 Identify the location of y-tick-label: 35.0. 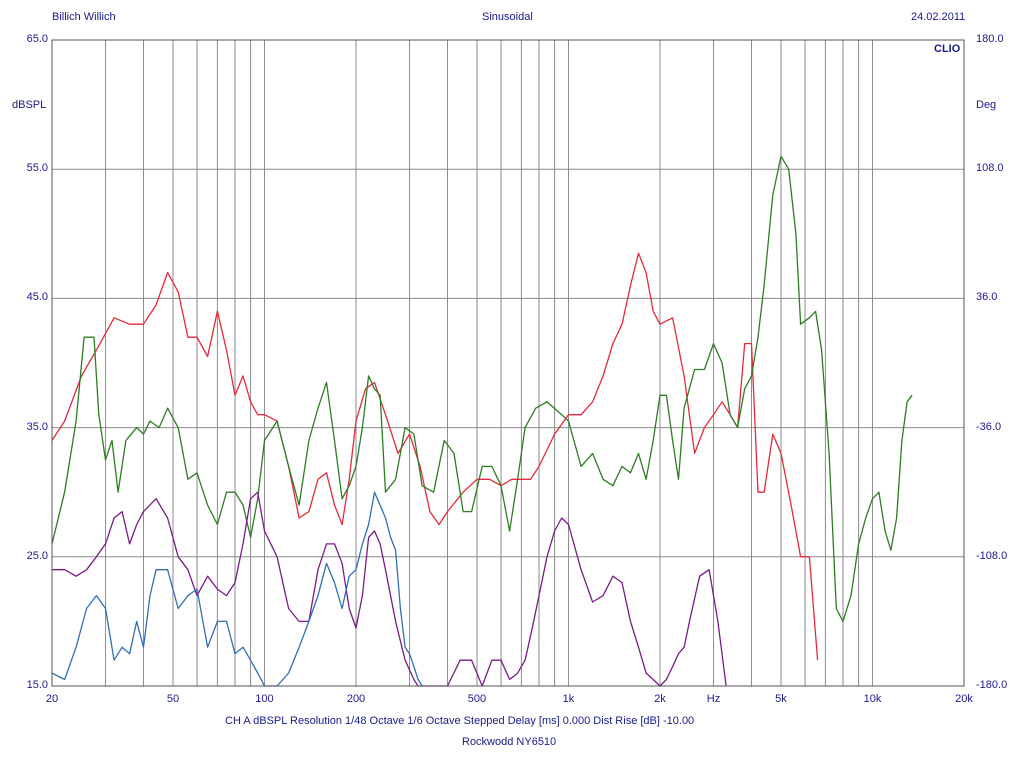
(37, 426).